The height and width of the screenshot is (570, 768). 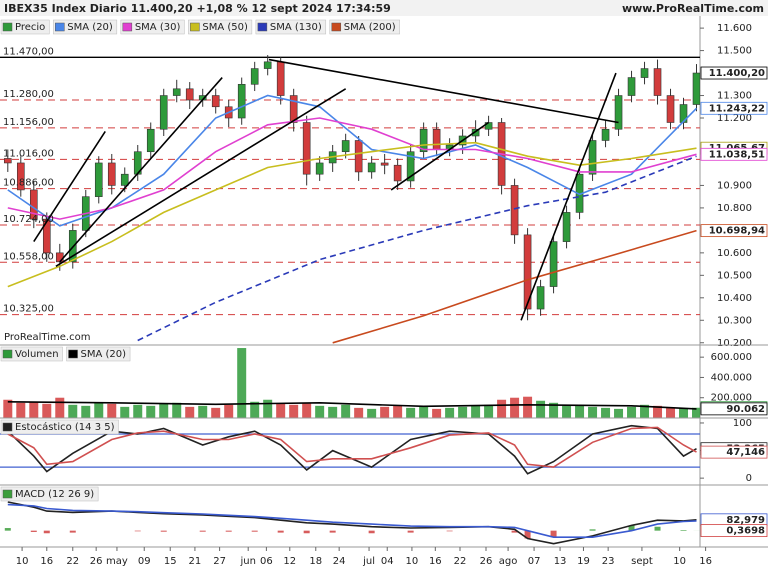 What do you see at coordinates (734, 253) in the screenshot?
I see `y-tick-label: 10.600` at bounding box center [734, 253].